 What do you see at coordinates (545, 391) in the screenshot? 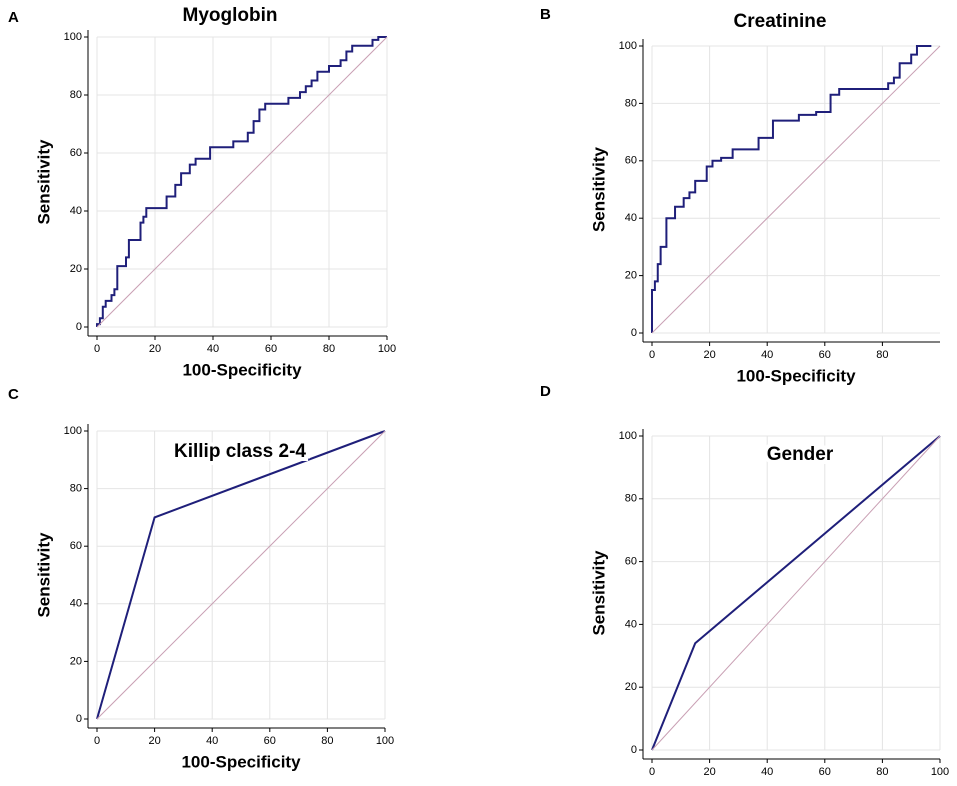
I see `panel-label: D` at bounding box center [545, 391].